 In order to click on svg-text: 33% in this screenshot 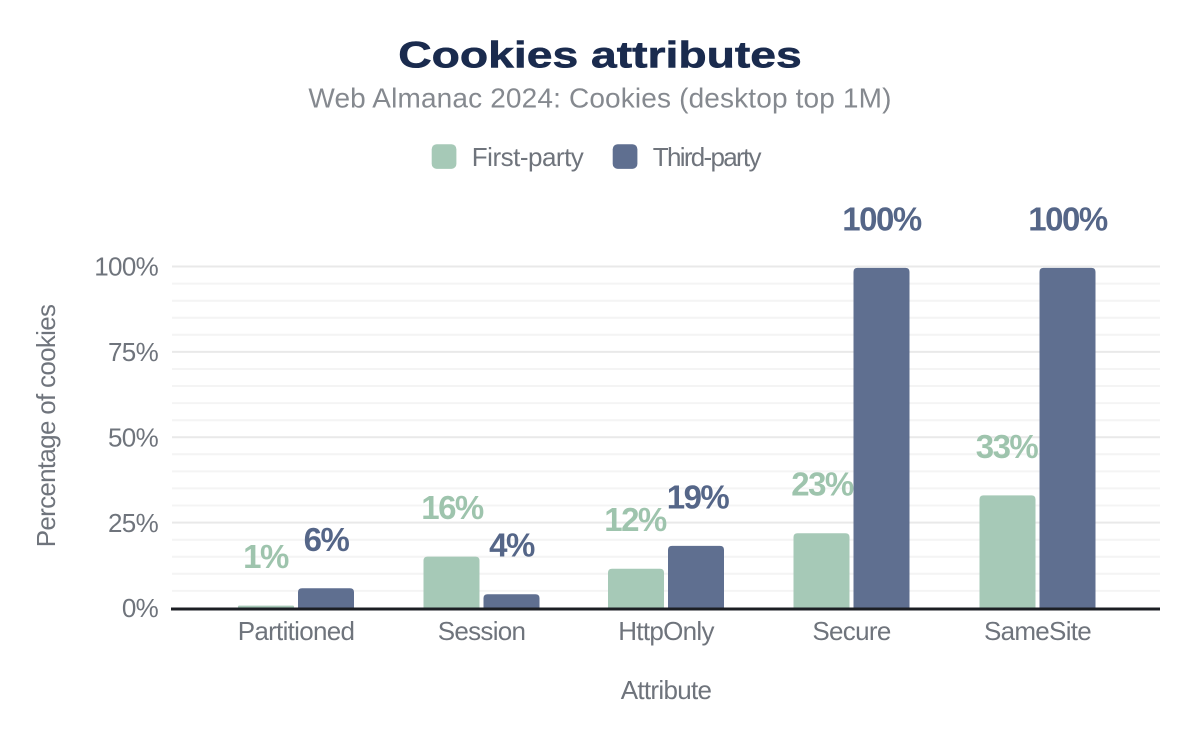, I will do `click(1007, 446)`.